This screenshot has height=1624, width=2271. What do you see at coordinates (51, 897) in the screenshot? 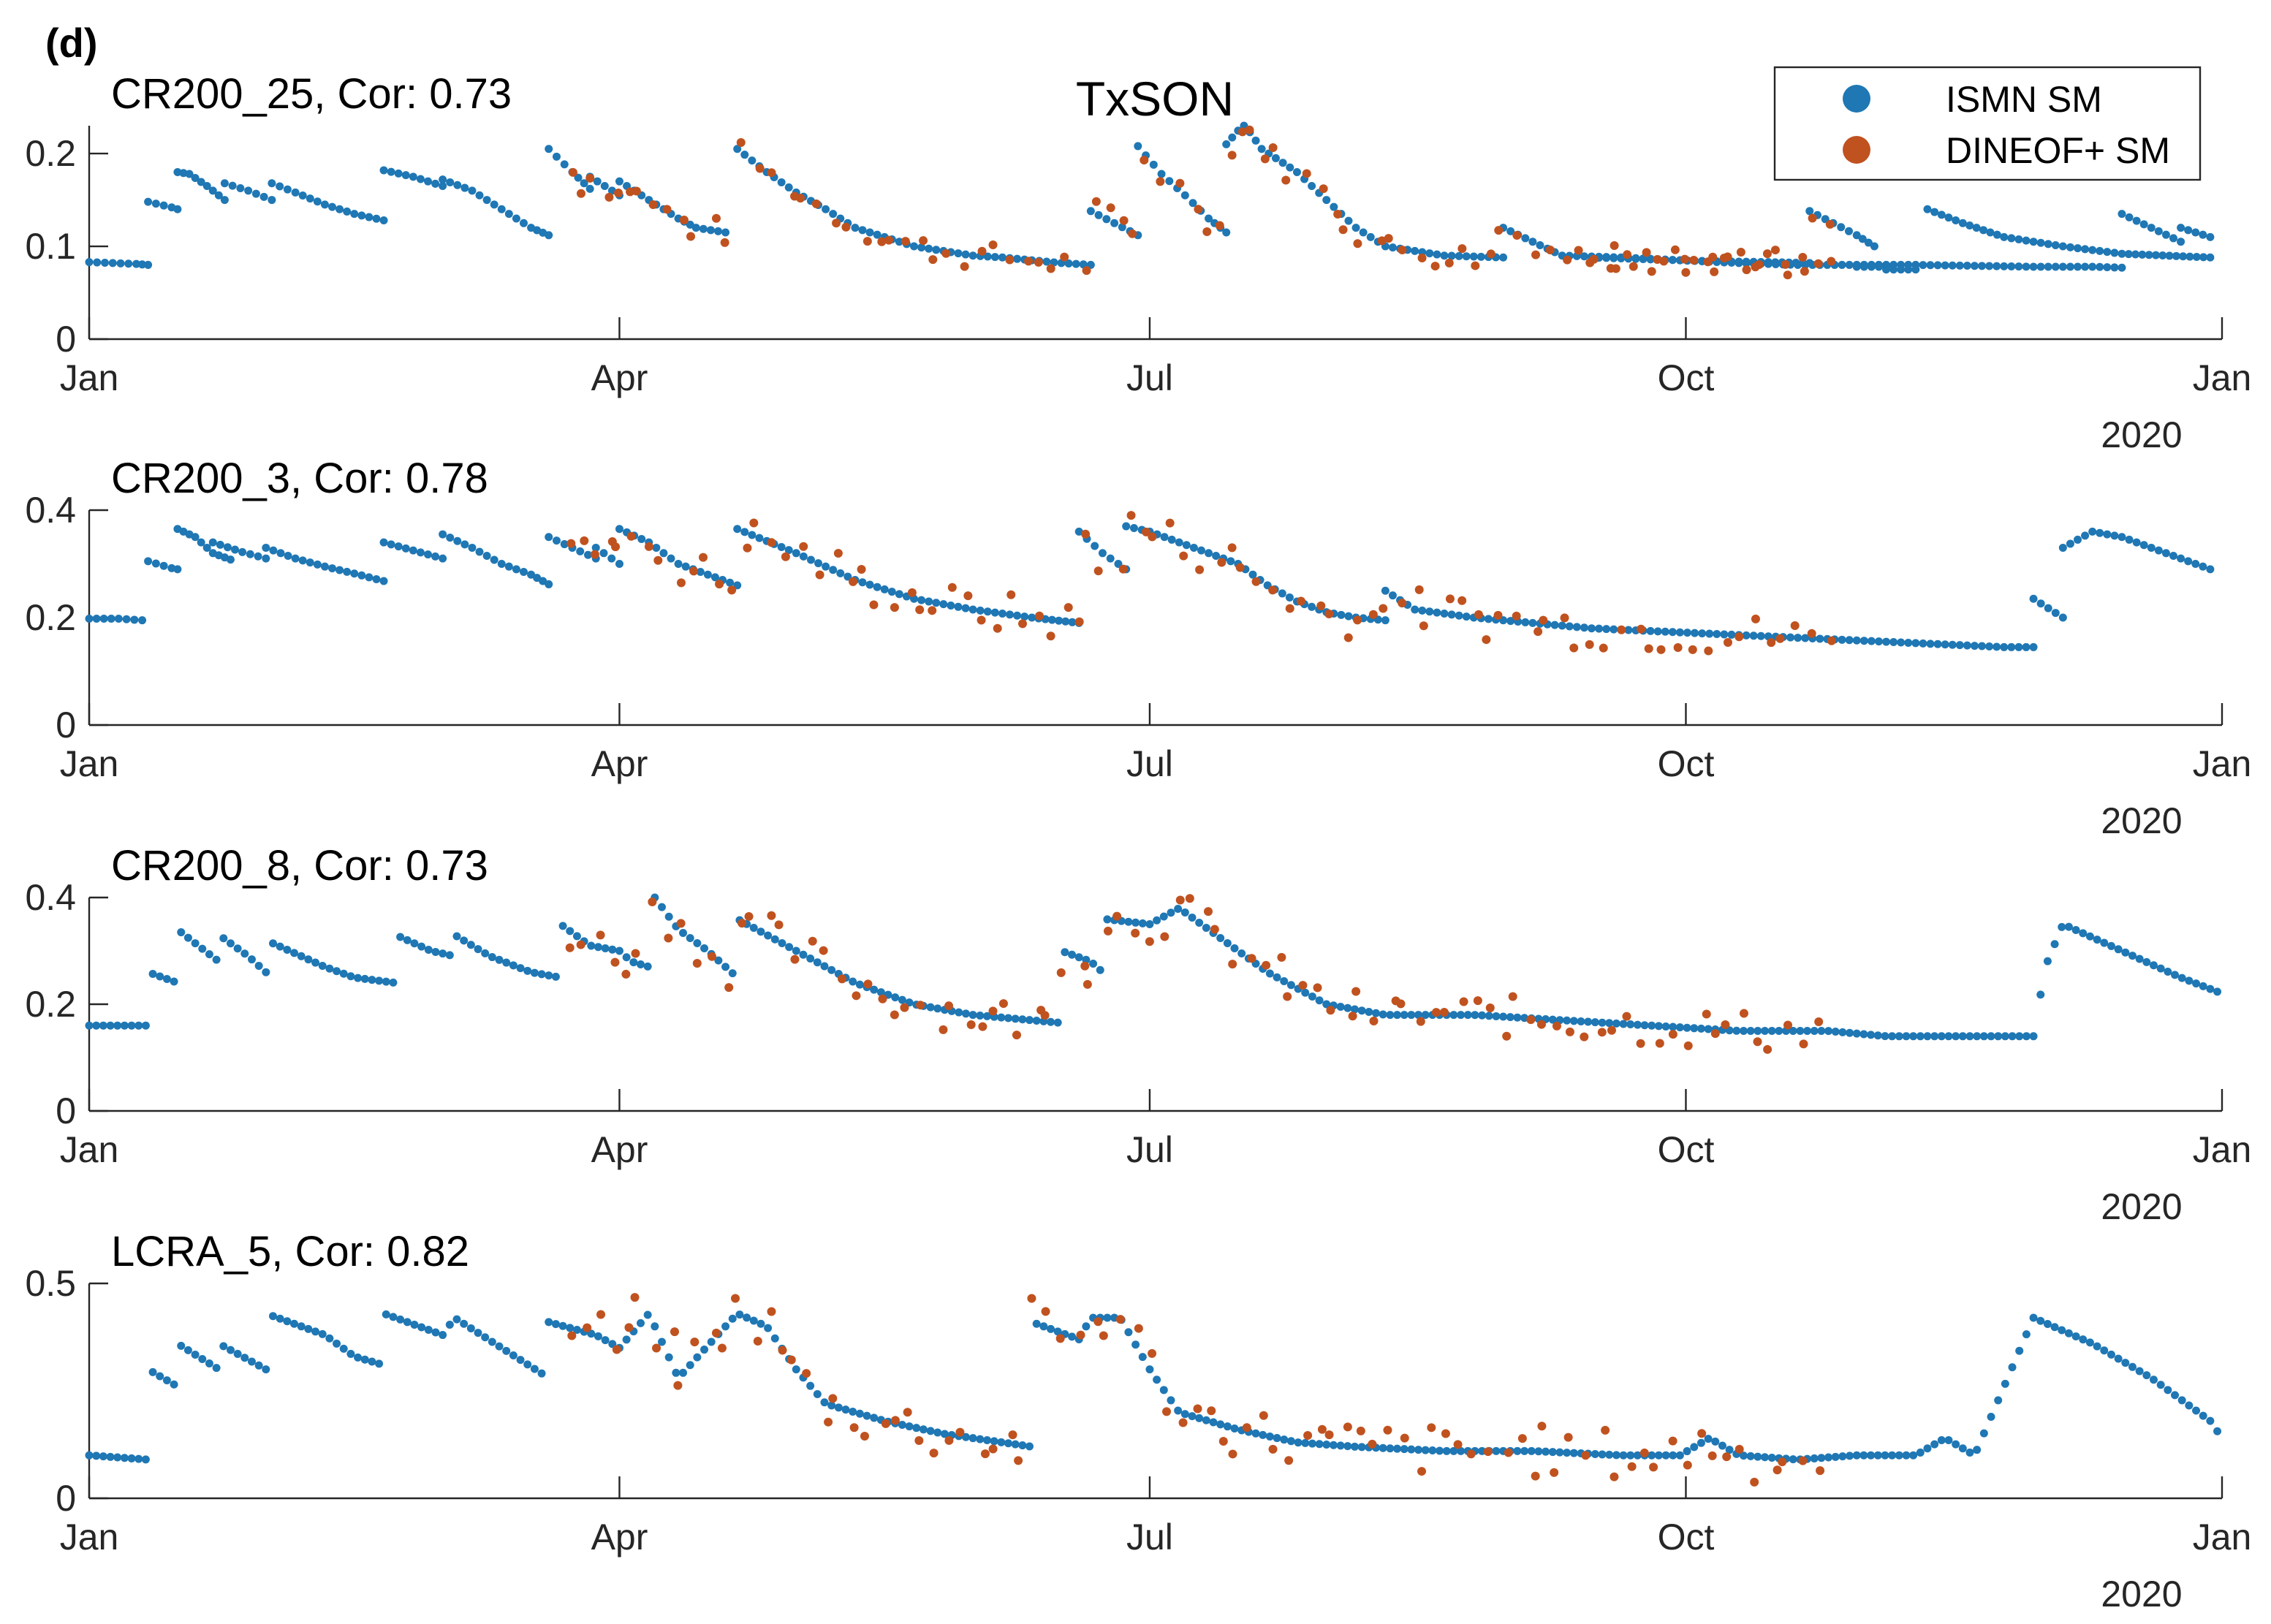
I see `y-tick-label: 0.4` at bounding box center [51, 897].